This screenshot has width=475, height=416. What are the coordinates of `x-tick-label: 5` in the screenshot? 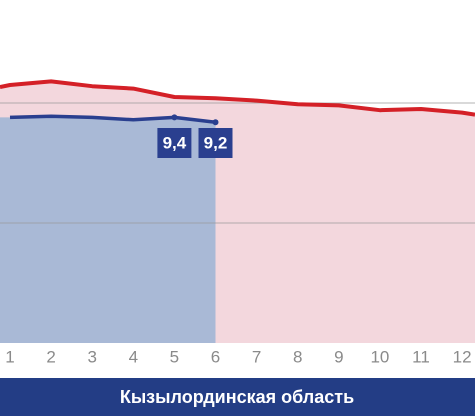 It's located at (174, 356).